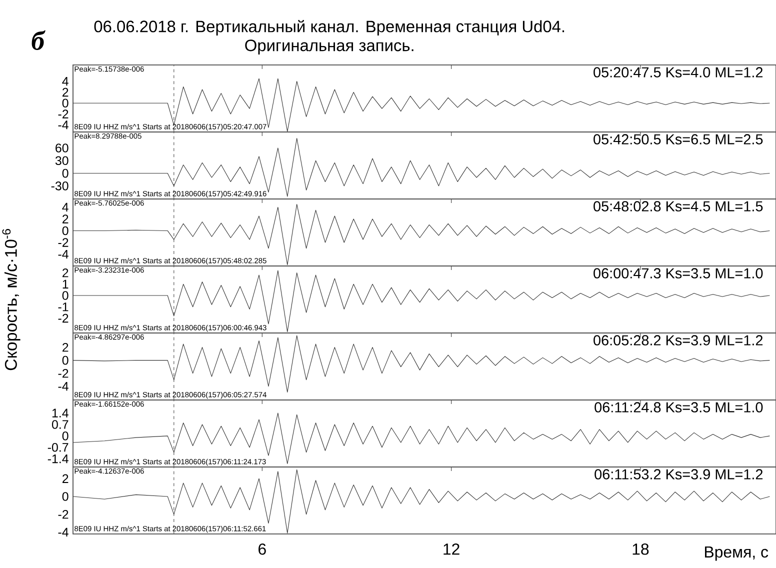 This screenshot has width=776, height=568. What do you see at coordinates (39, 40) in the screenshot?
I see `text: б` at bounding box center [39, 40].